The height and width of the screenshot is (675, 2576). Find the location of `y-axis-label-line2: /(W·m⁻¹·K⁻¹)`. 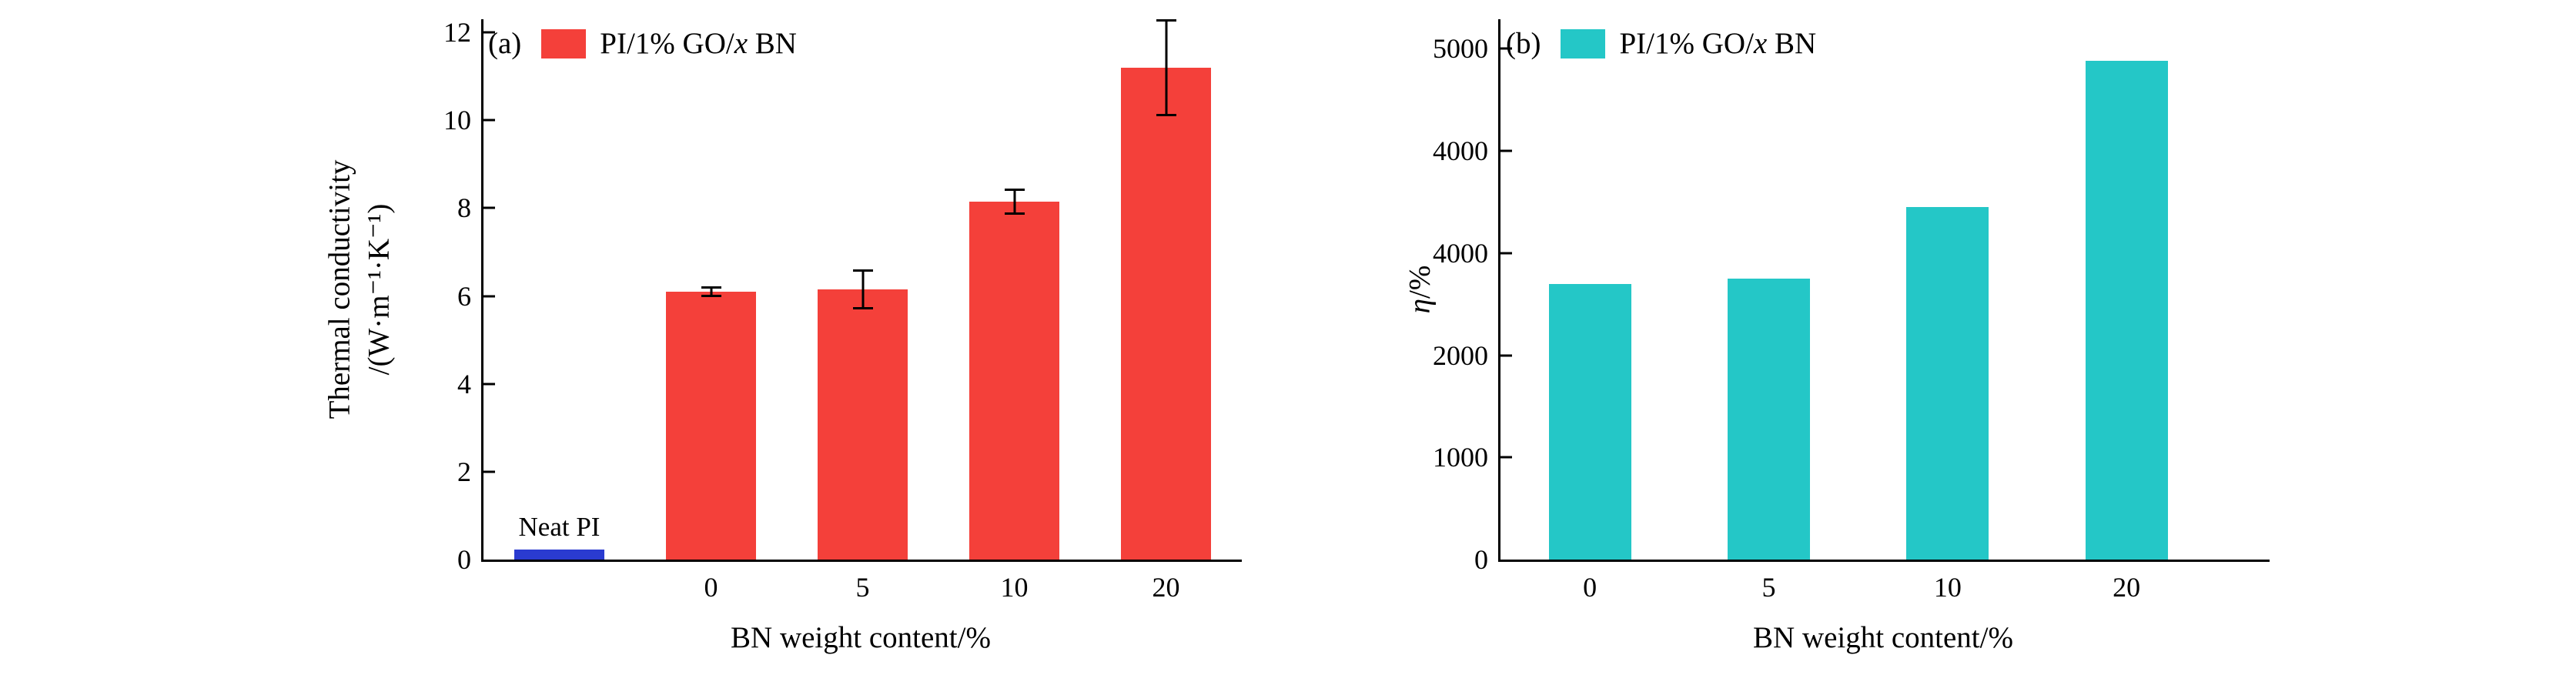

y-axis-label-line2: /(W·m⁻¹·K⁻¹) is located at coordinates (379, 289).